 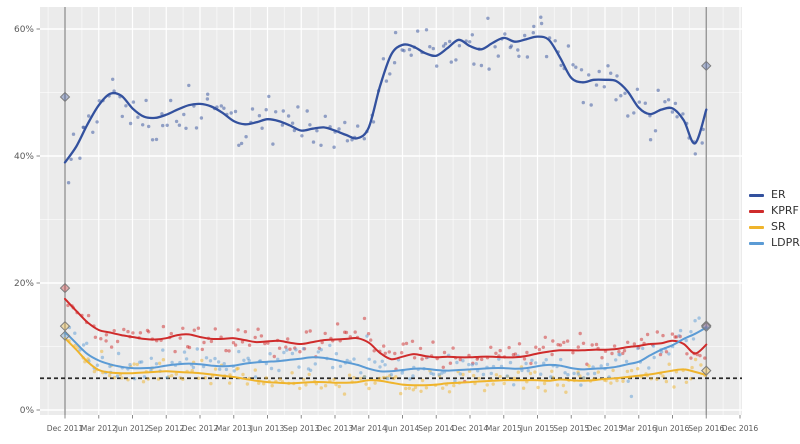 I want to click on election-result-diamond-er, so click(x=706, y=66).